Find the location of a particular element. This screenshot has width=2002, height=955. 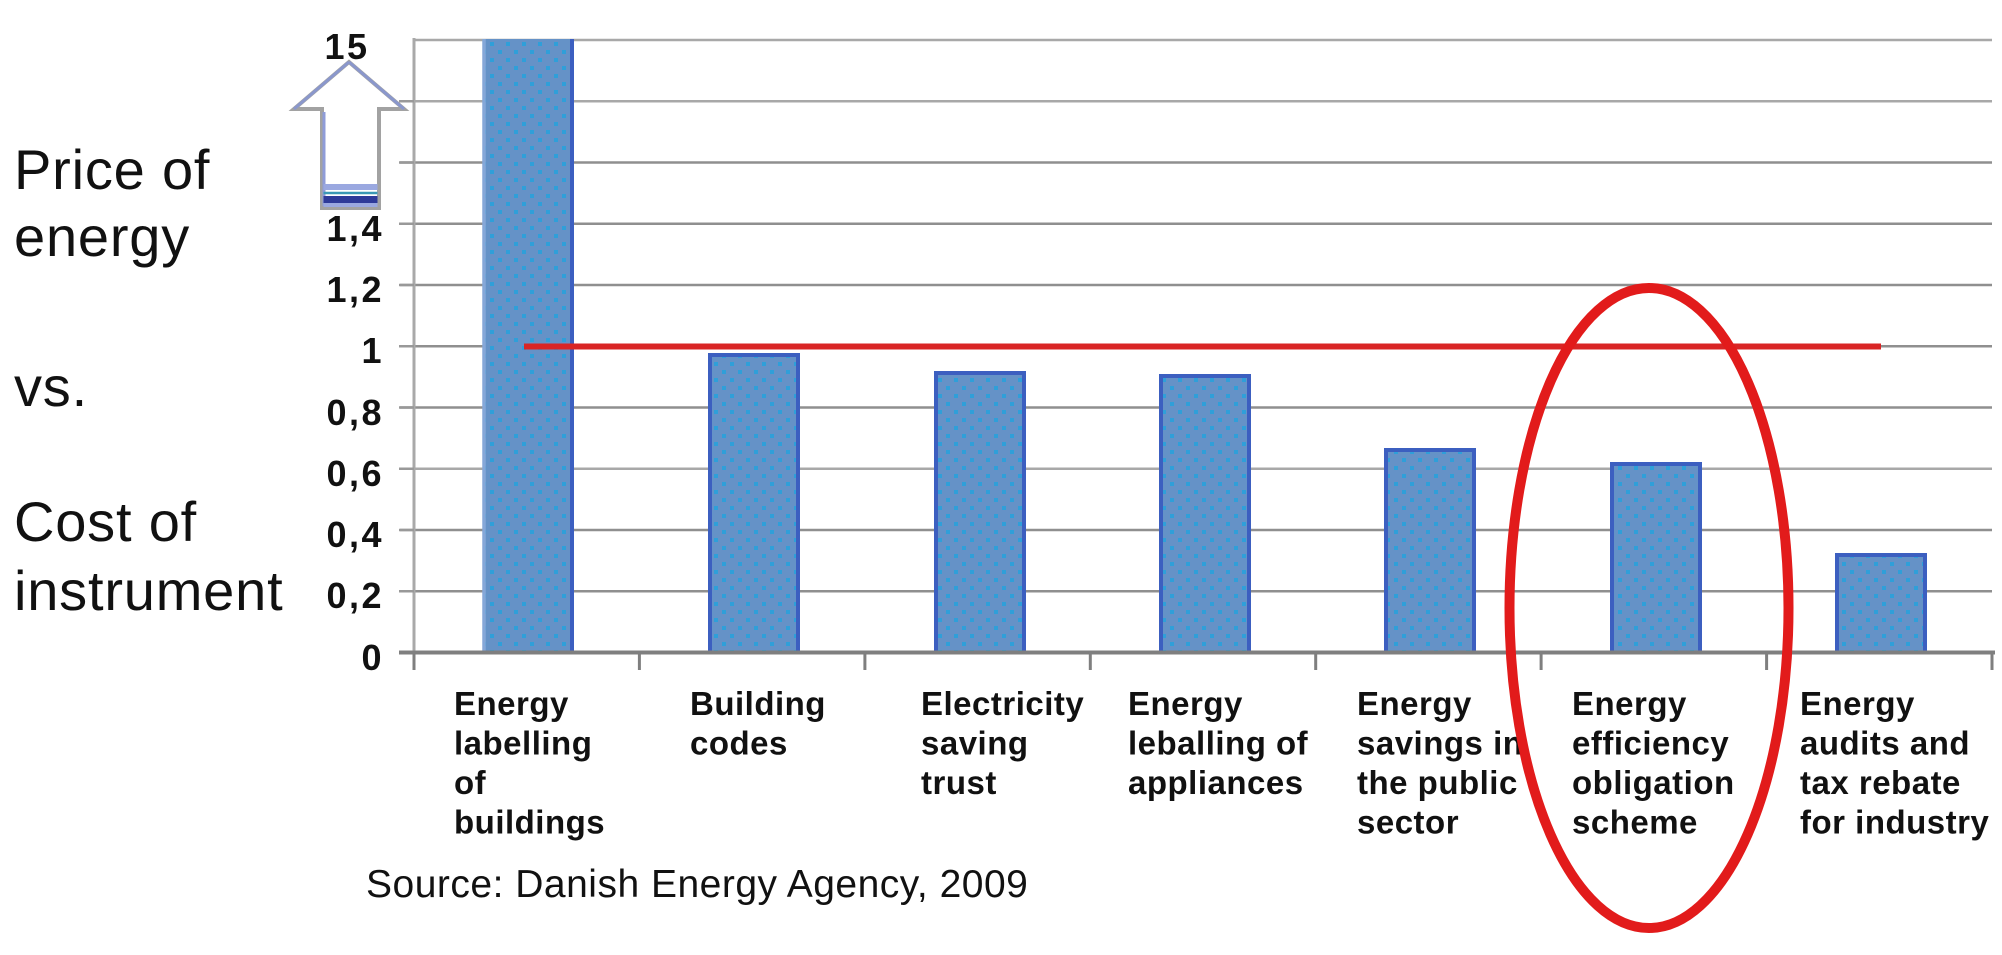

svg-text: efficiency is located at coordinates (1650, 743).